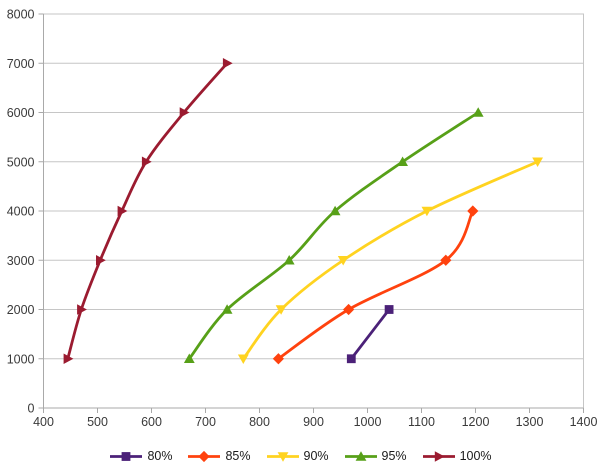 The height and width of the screenshot is (474, 602). I want to click on series-85pct, so click(375, 285).